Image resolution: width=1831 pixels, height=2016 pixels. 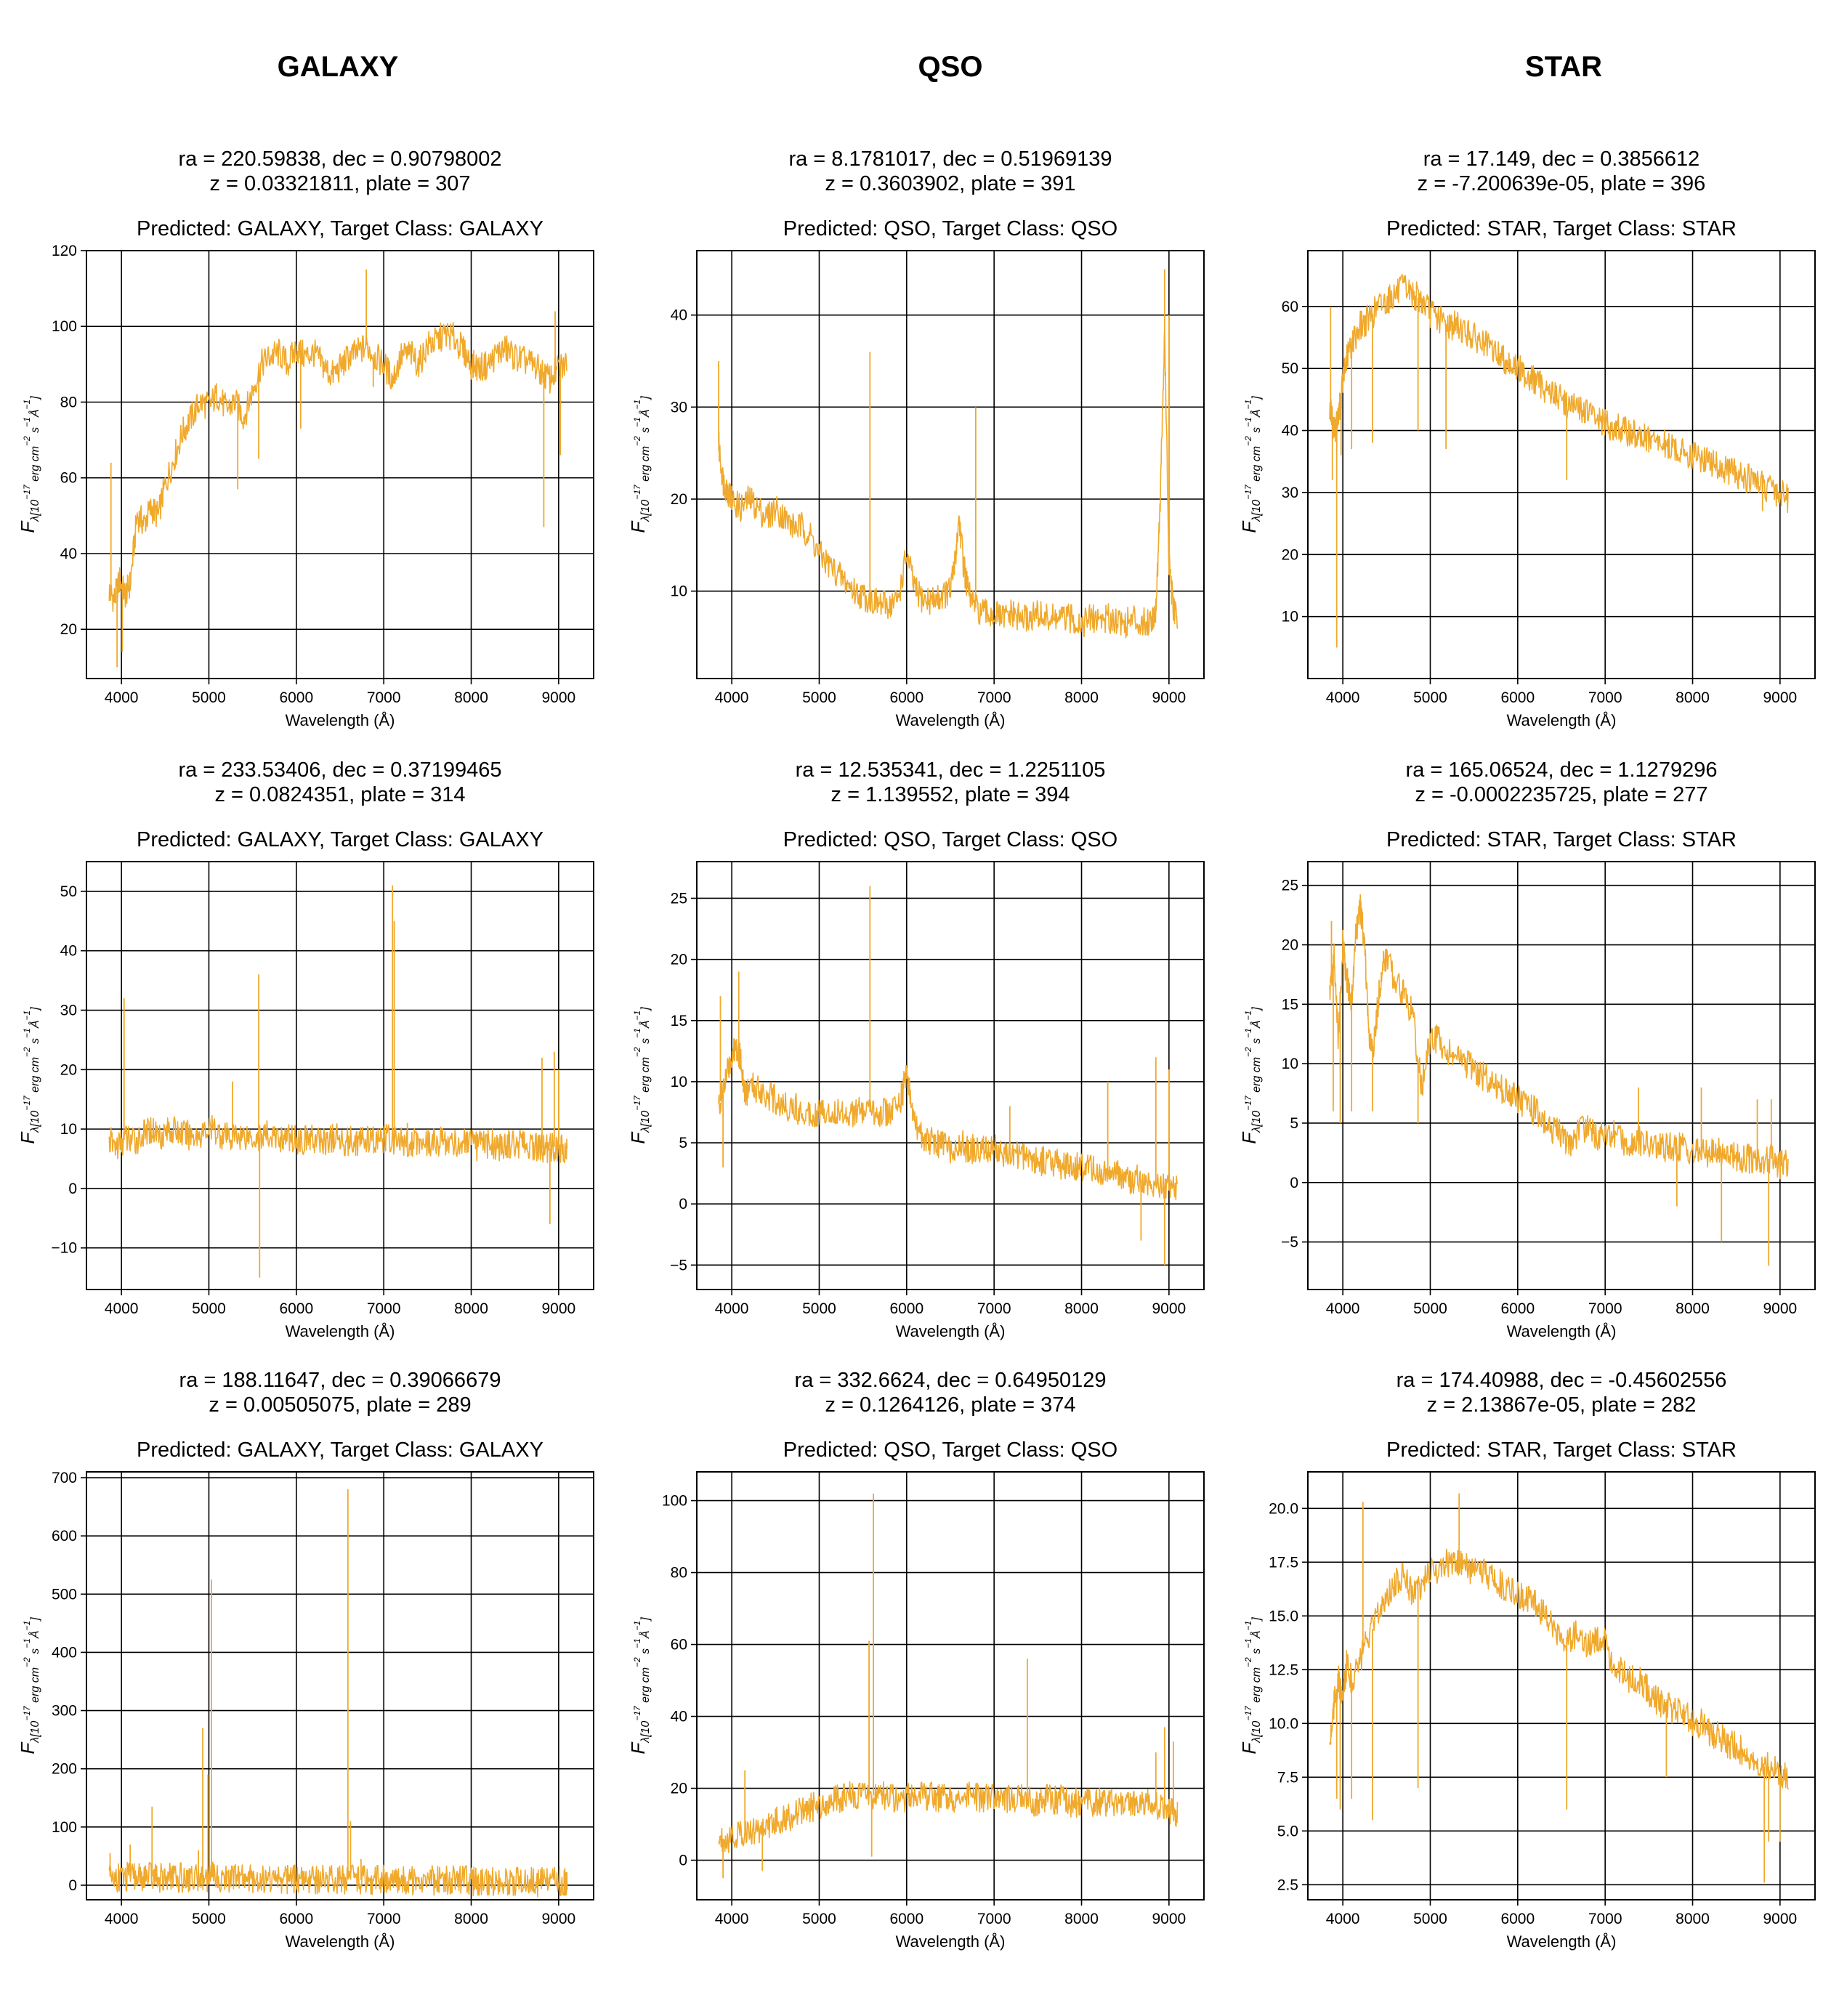 I want to click on y-tick-label: 5.0, so click(x=1287, y=1831).